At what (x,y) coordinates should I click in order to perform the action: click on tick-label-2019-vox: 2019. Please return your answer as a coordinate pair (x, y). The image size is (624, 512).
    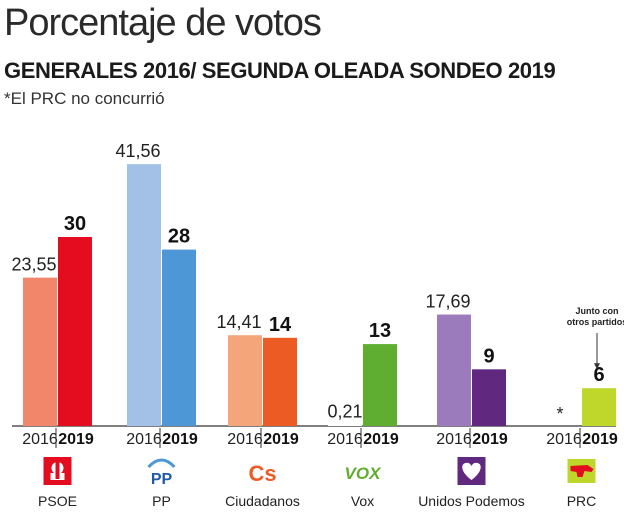
    Looking at the image, I should click on (381, 439).